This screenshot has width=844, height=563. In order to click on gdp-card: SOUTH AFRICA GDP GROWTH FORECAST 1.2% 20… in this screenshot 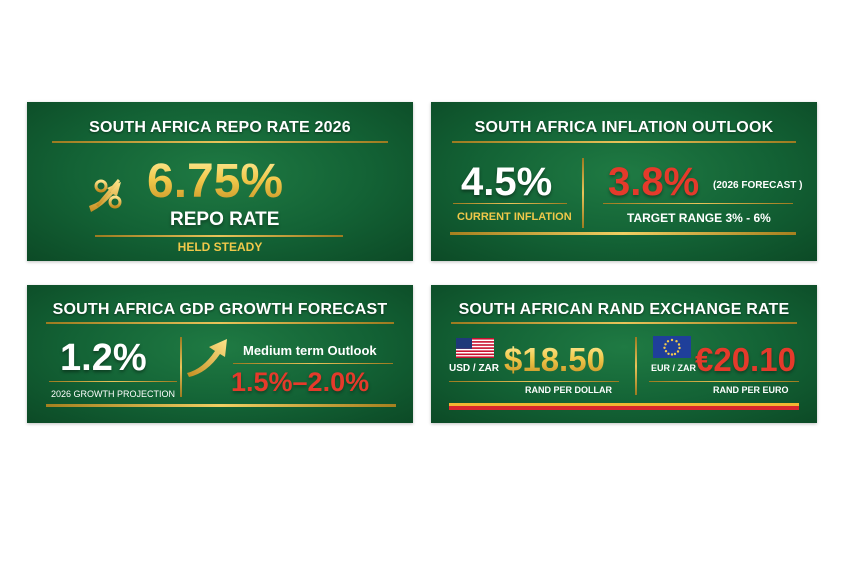, I will do `click(220, 354)`.